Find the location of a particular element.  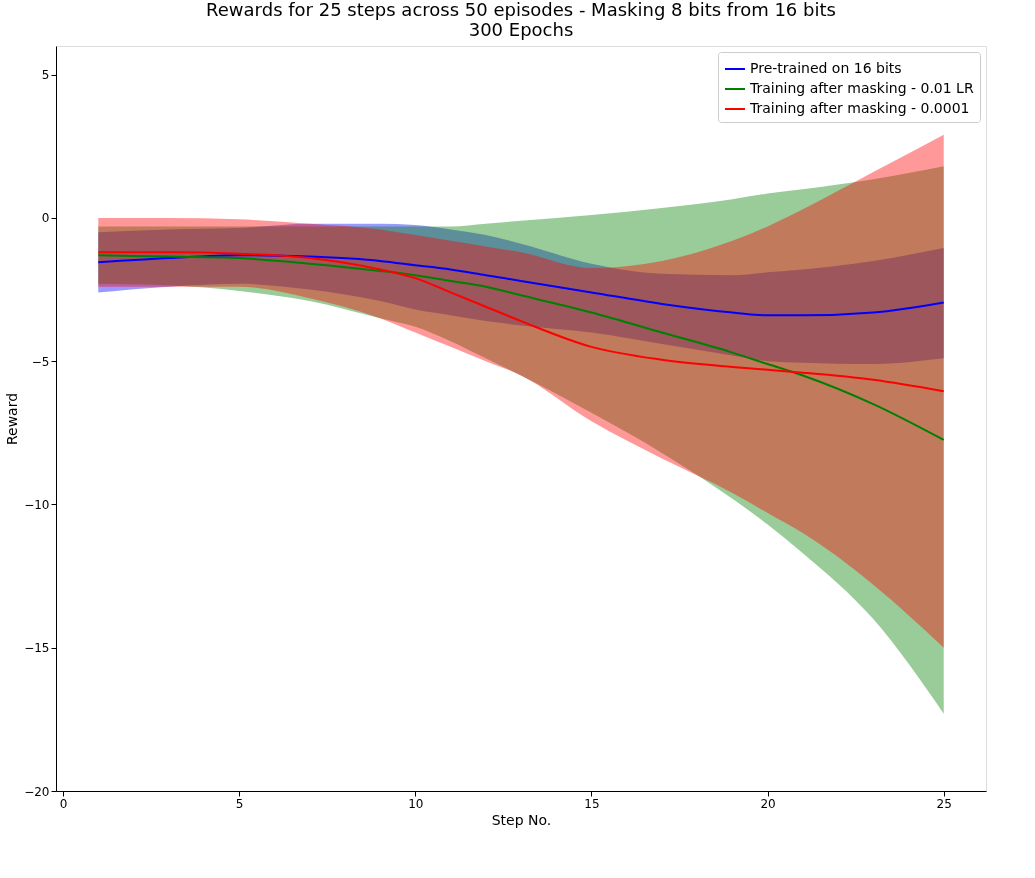

x-tick-label: 25 is located at coordinates (944, 803).